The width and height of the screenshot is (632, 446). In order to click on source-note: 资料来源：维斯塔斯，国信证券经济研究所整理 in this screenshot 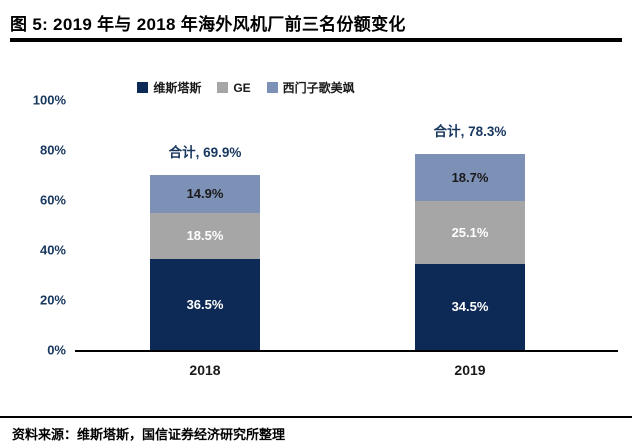, I will do `click(149, 434)`.